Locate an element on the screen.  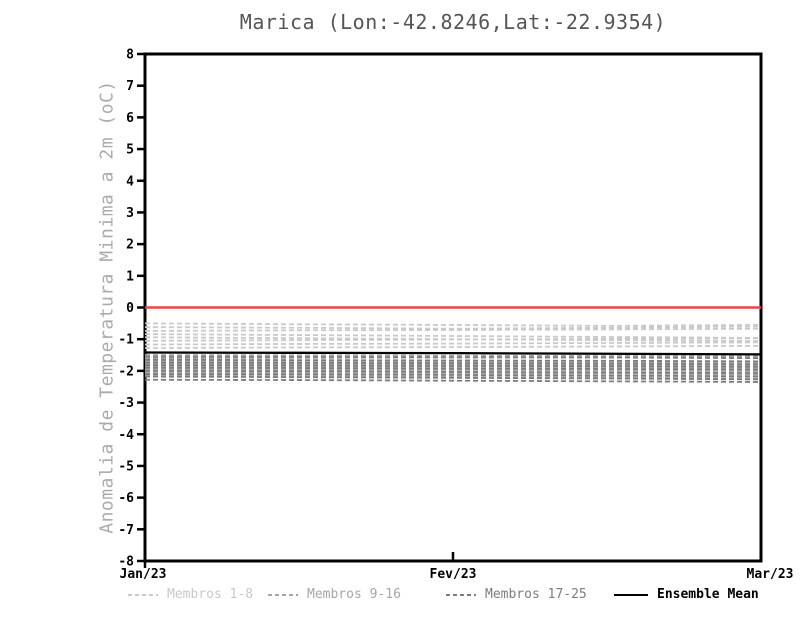
y-tick-label: -8 is located at coordinates (126, 562).